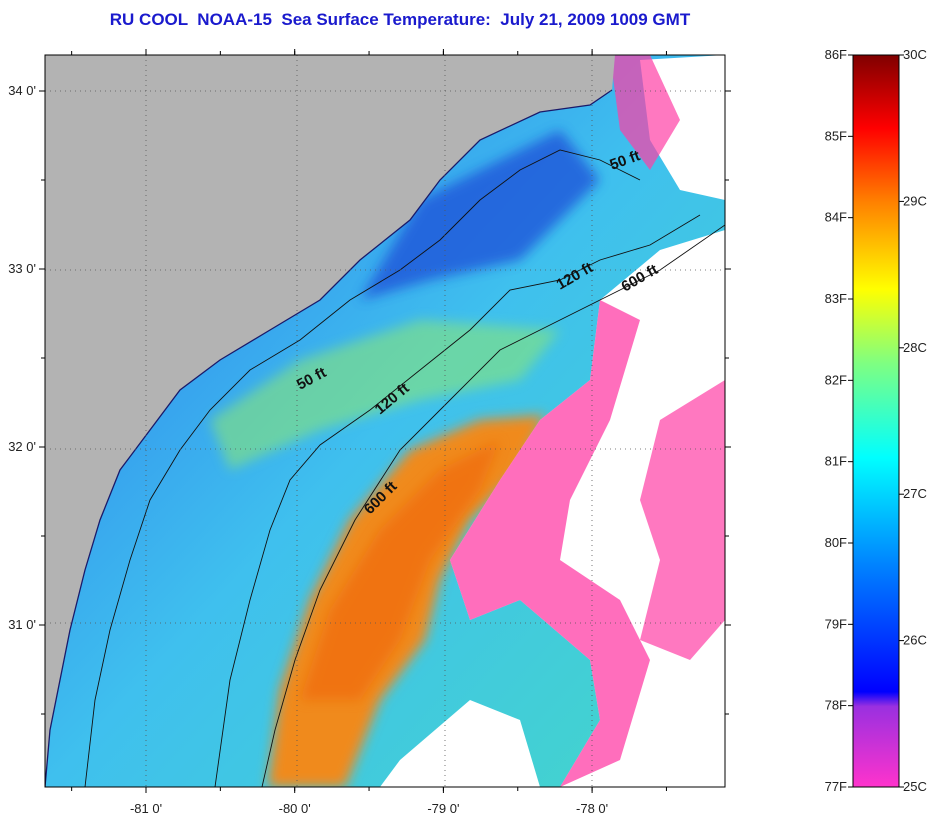  Describe the element at coordinates (836, 786) in the screenshot. I see `colorbar-f-label: 77F` at that location.